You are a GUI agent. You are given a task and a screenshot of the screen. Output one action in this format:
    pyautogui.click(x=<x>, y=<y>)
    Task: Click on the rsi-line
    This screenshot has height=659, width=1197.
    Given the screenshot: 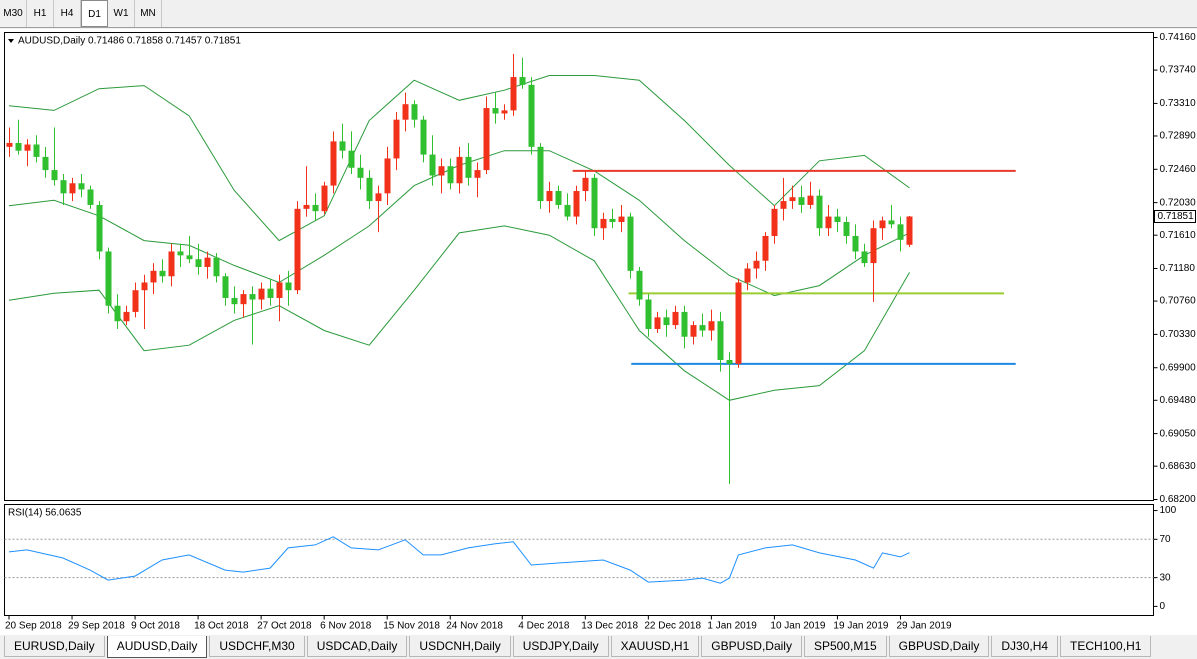 What is the action you would take?
    pyautogui.click(x=459, y=560)
    